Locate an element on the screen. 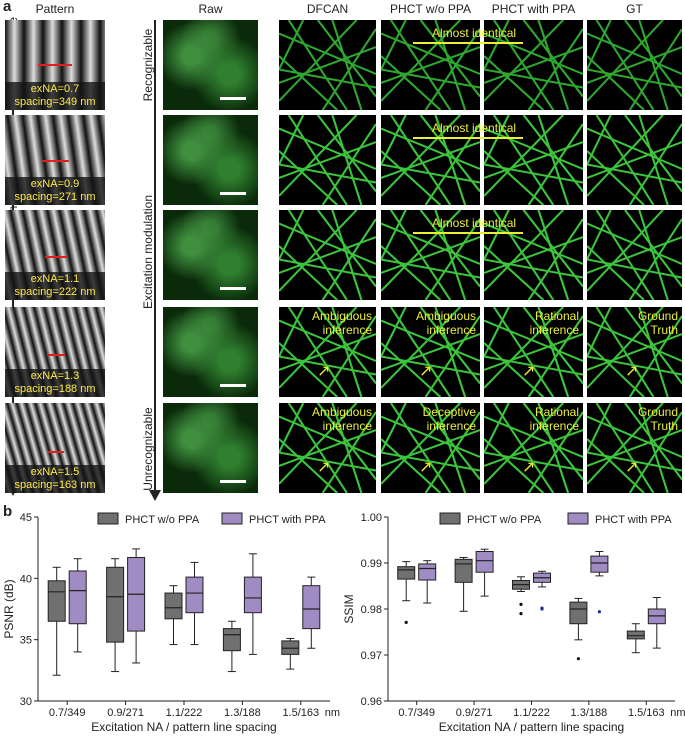 This screenshot has width=685, height=739. pattern-caption: exNA=1.3 spacing=188 nm is located at coordinates (55, 383).